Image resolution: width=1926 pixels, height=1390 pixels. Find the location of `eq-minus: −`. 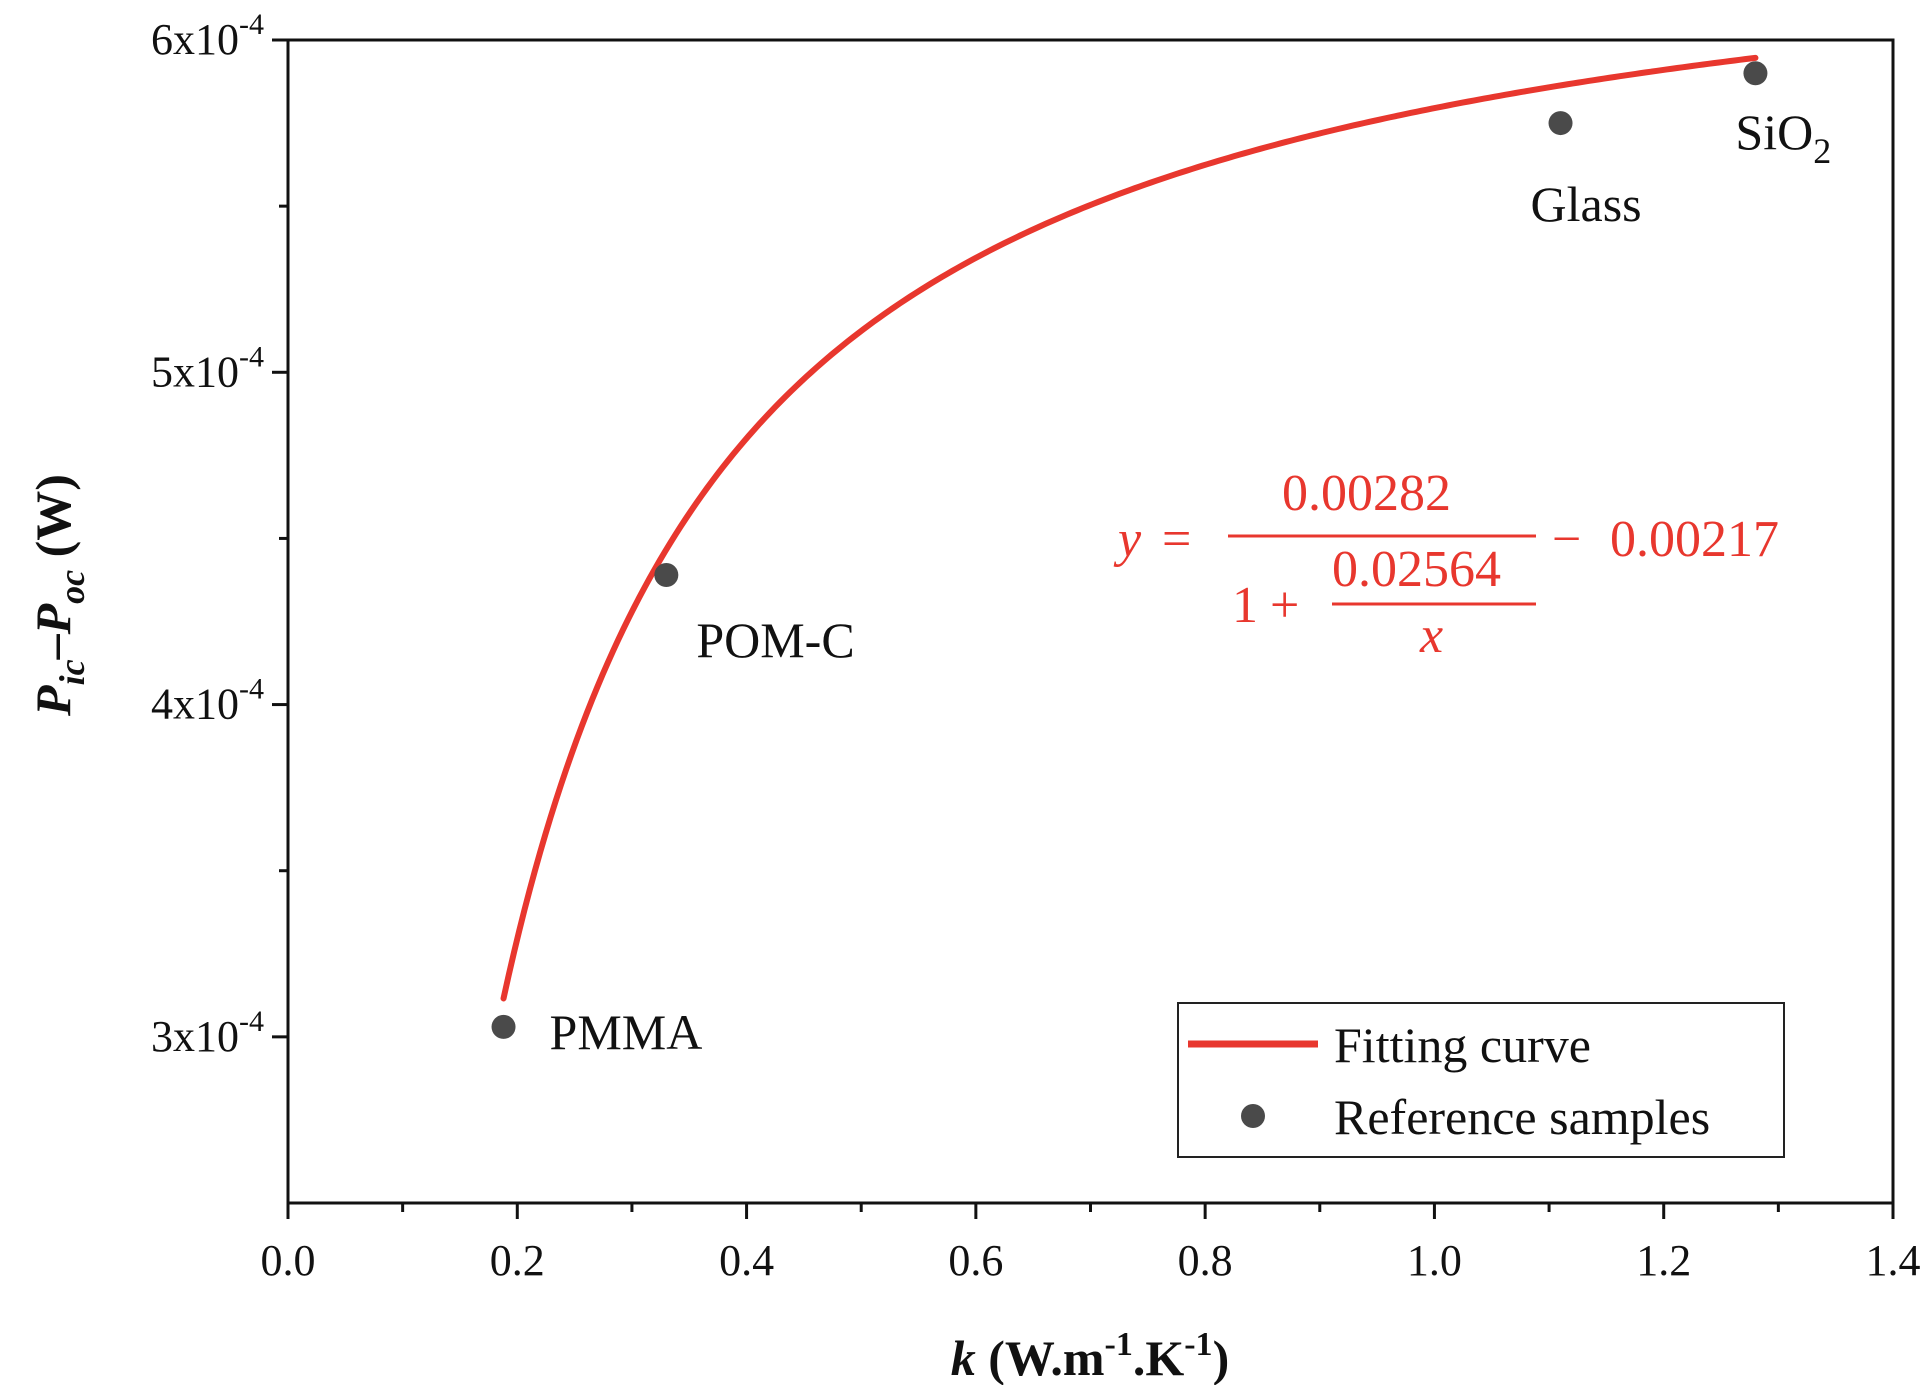

eq-minus: − is located at coordinates (1566, 539).